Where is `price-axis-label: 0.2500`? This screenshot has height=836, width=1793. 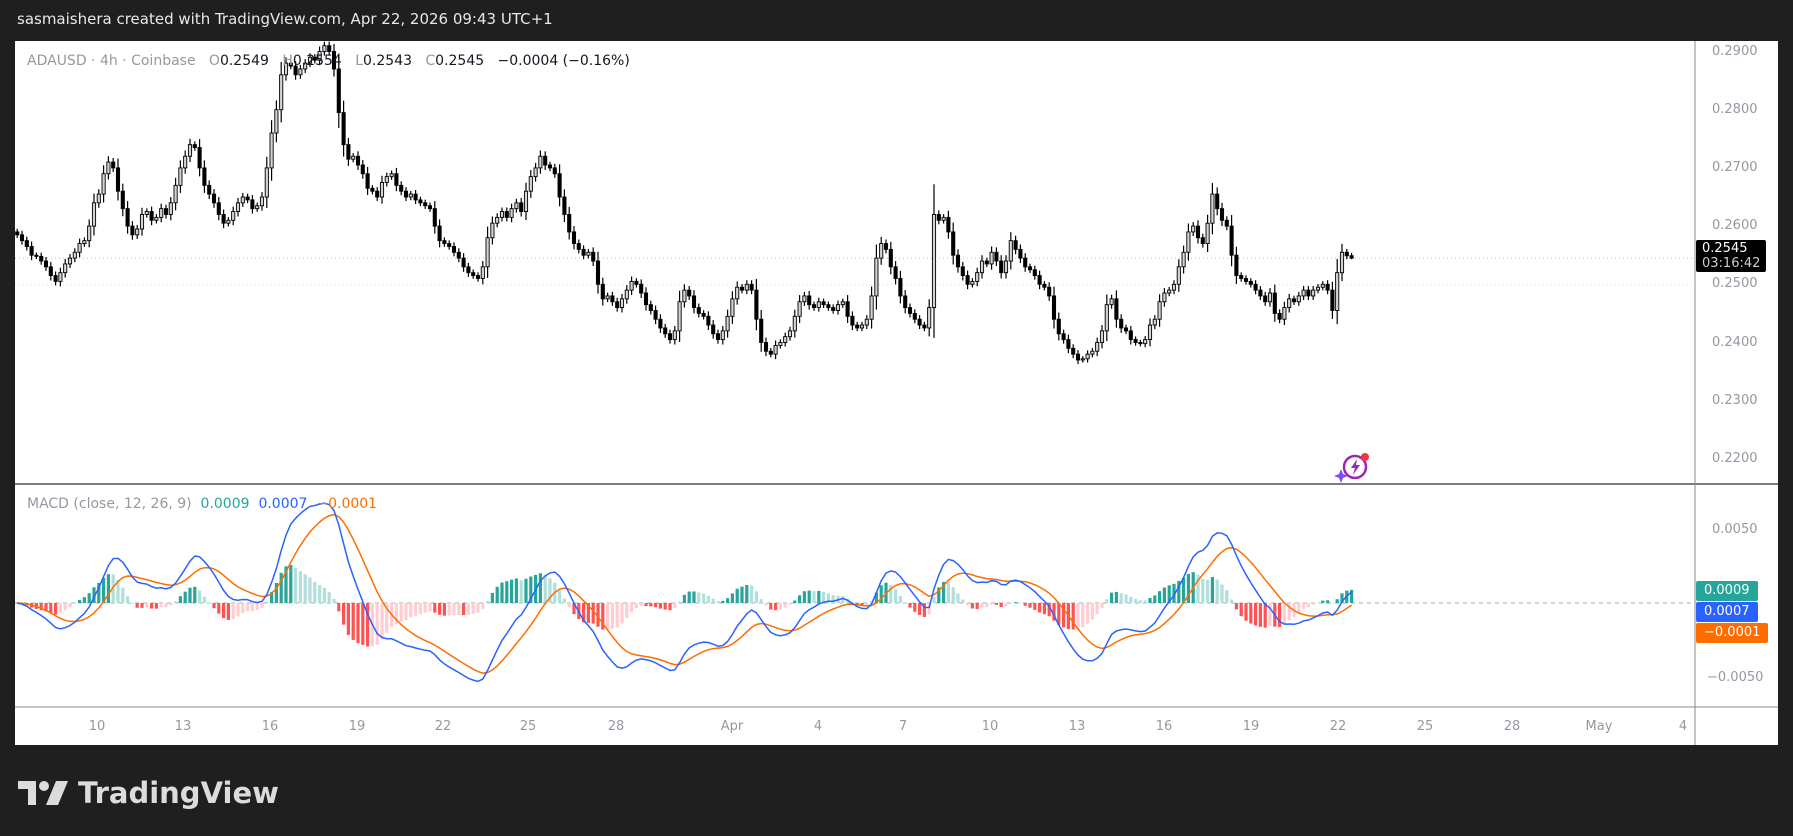
price-axis-label: 0.2500 is located at coordinates (1735, 284).